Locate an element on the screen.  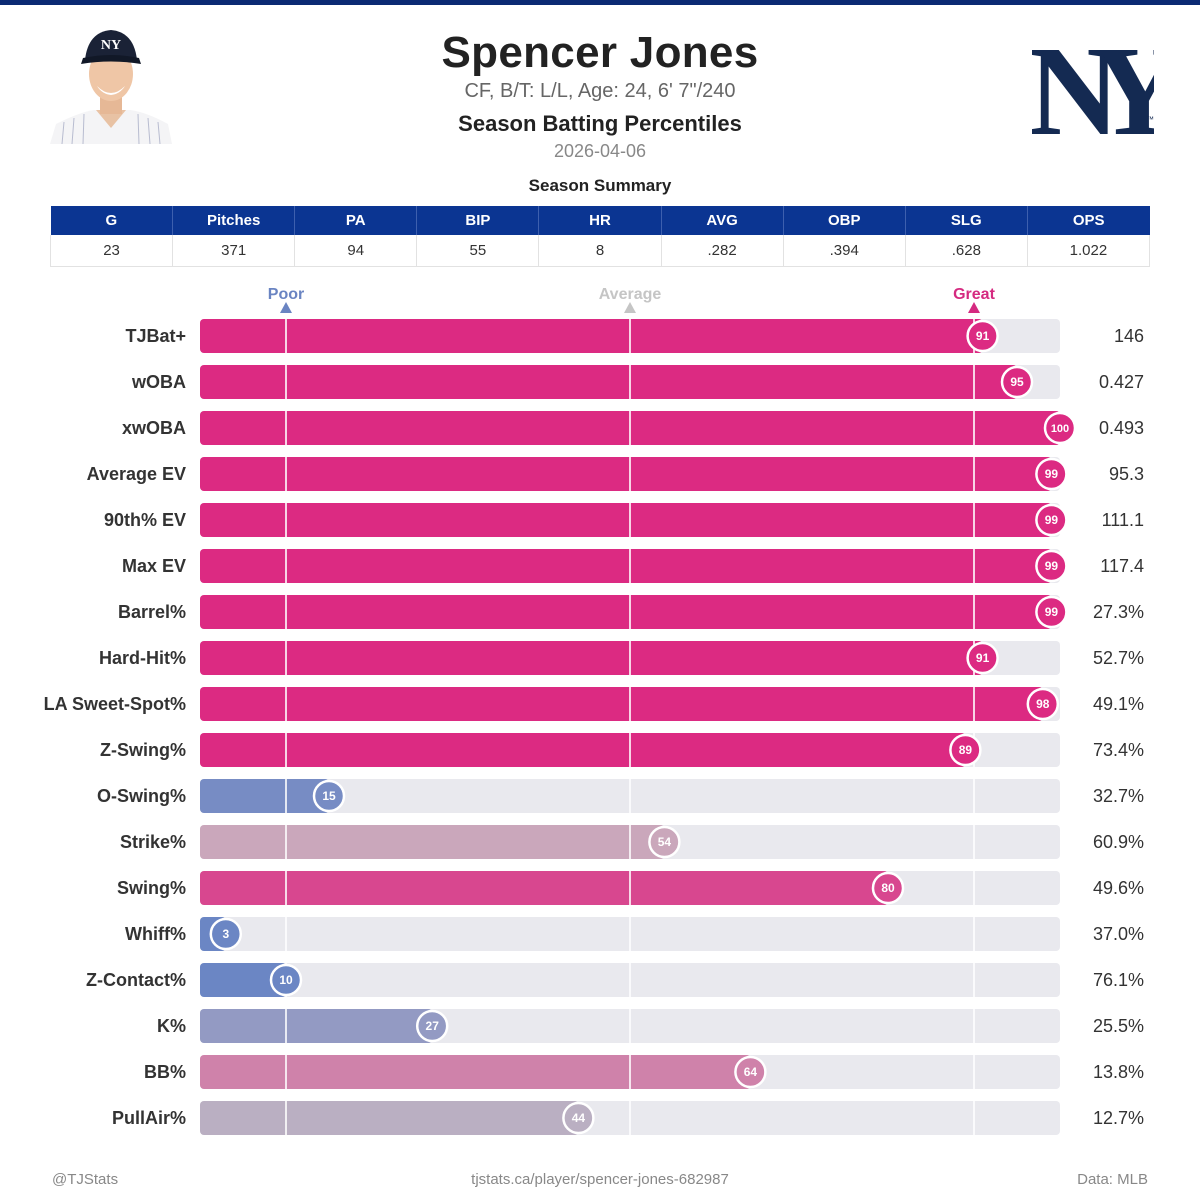
player-bio: CF, B/T: L/L, Age: 24, 6' 7"/240 is located at coordinates (600, 91).